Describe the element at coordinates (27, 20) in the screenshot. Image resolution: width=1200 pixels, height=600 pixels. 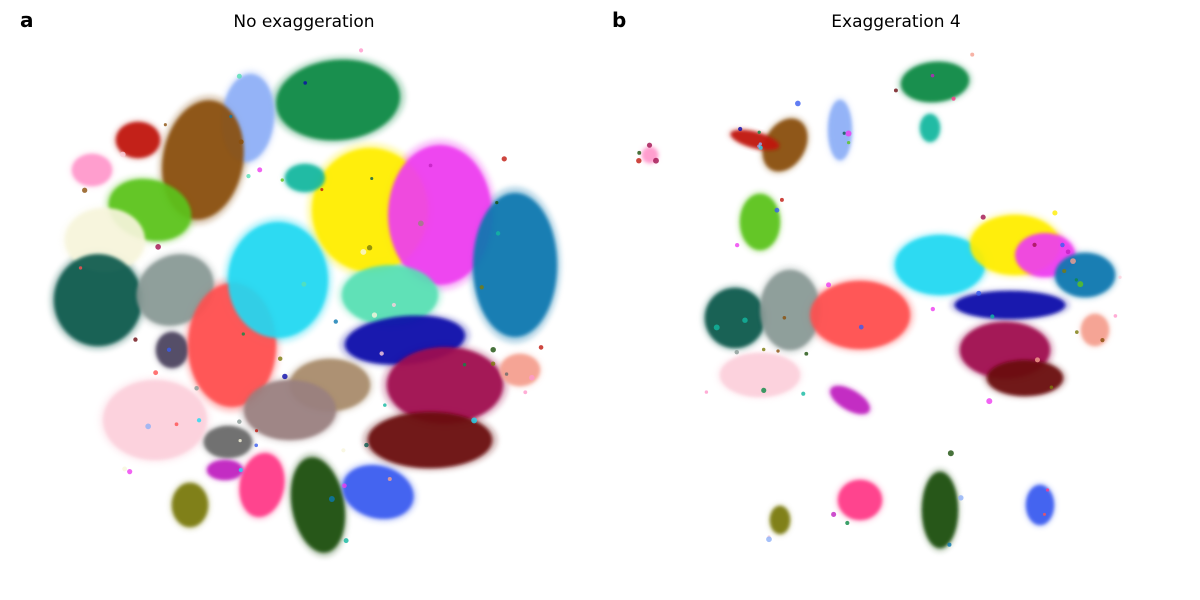
I see `panel-label-a: a` at that location.